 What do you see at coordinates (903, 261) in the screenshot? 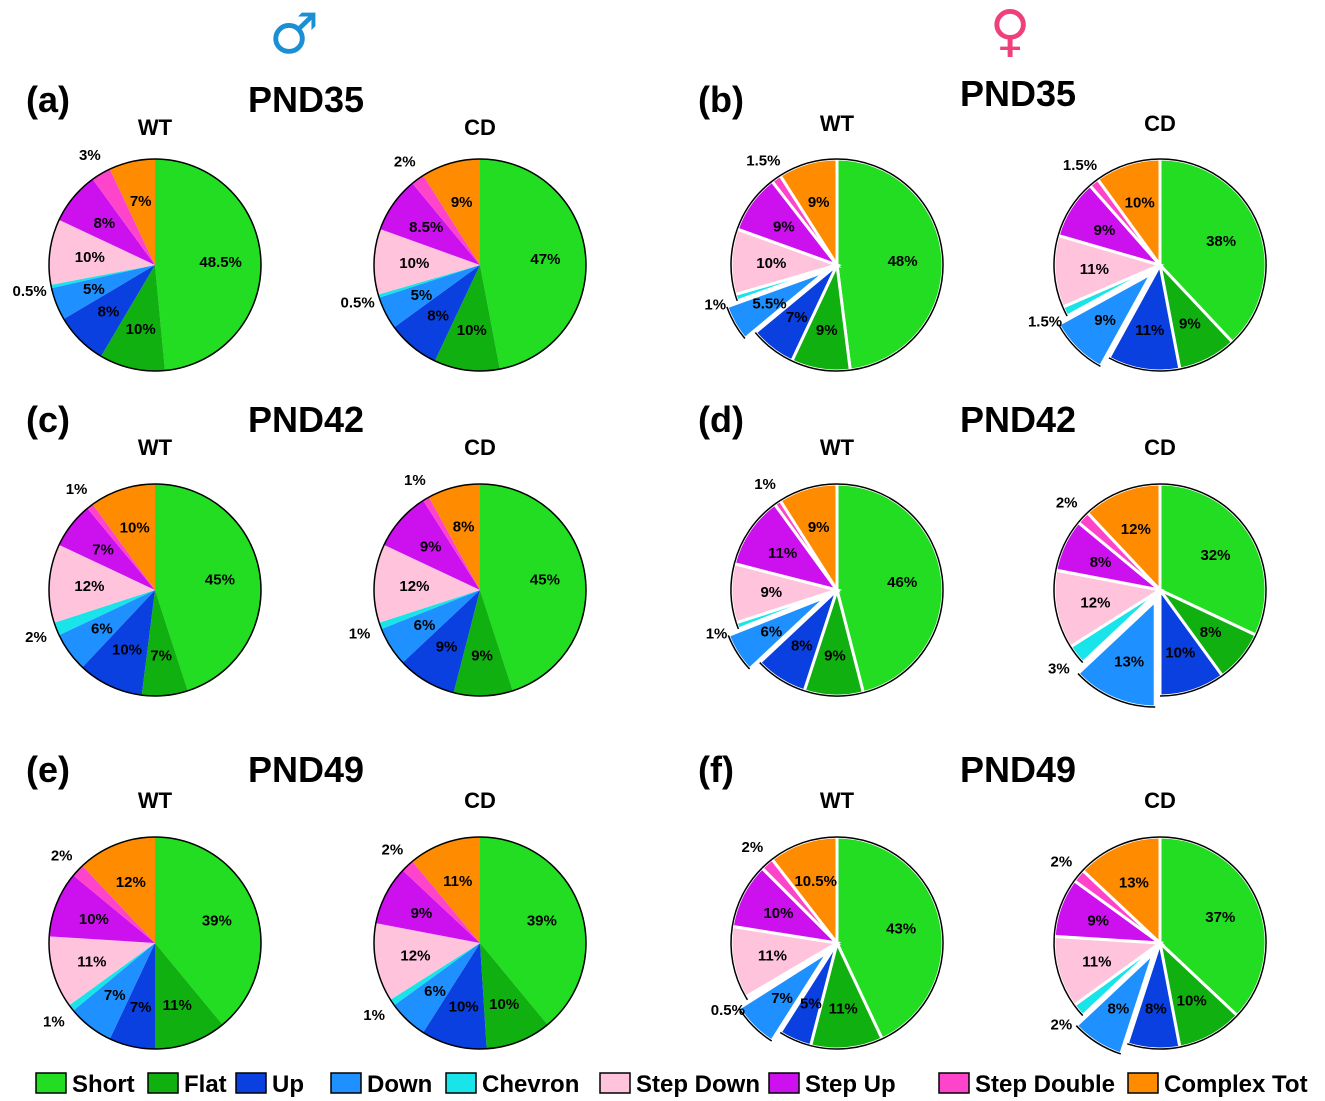
I see `slice-label-short: 48%` at bounding box center [903, 261].